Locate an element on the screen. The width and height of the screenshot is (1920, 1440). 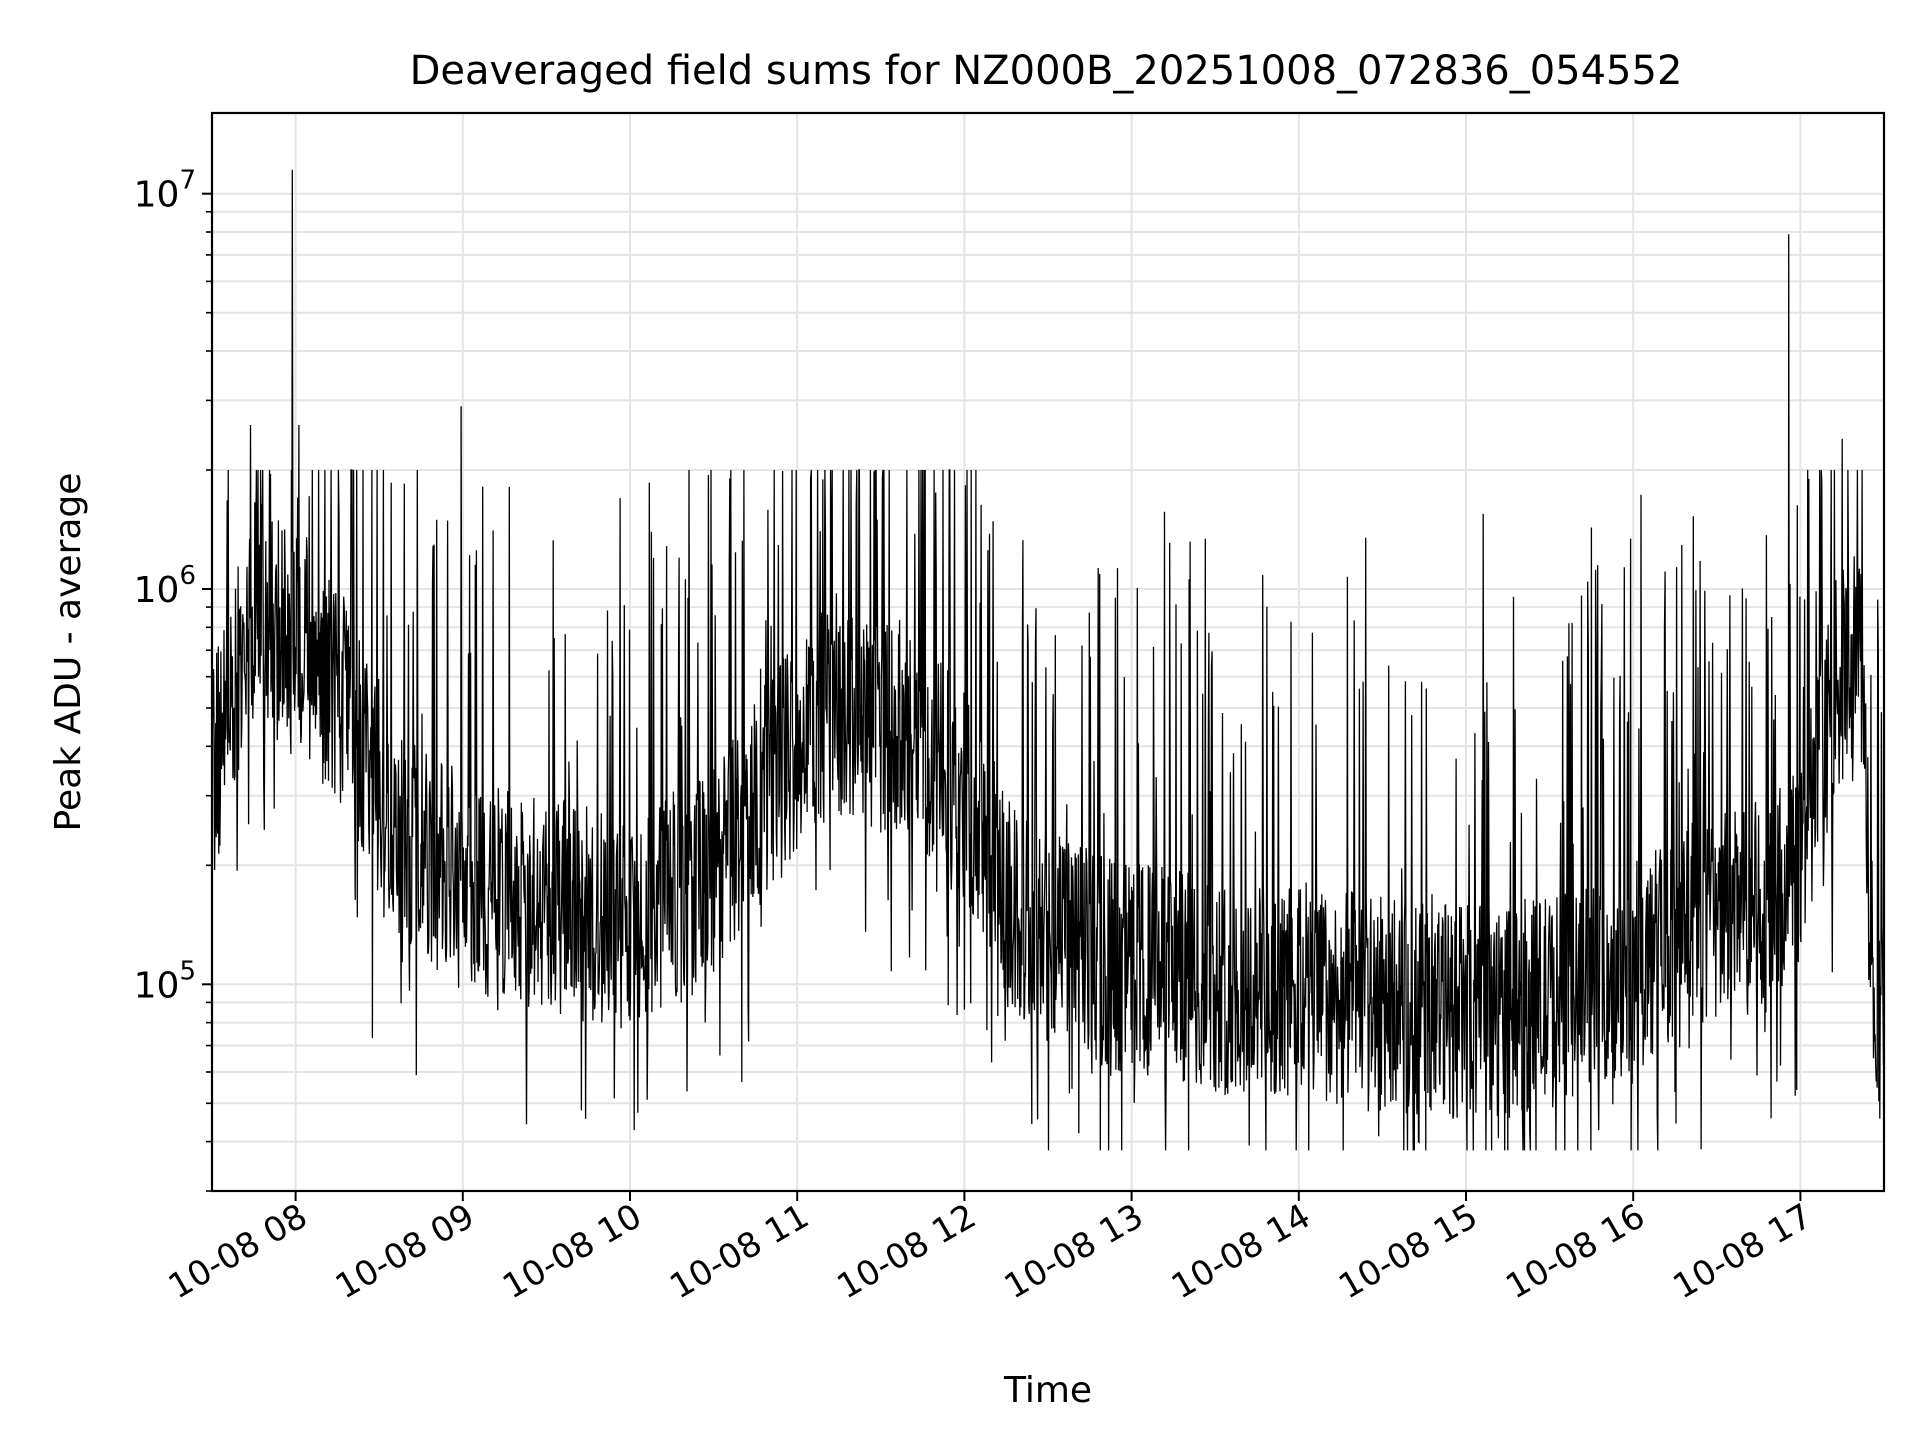
y-tick-label: 10⁵ is located at coordinates (165, 981).